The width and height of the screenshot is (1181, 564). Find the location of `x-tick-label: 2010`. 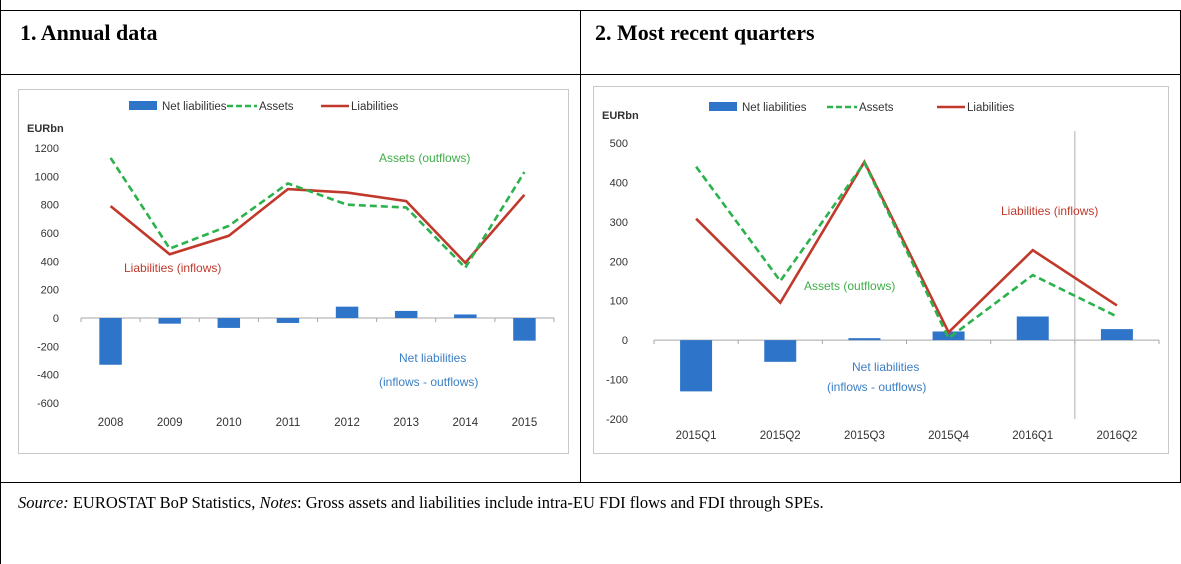

x-tick-label: 2010 is located at coordinates (229, 423).